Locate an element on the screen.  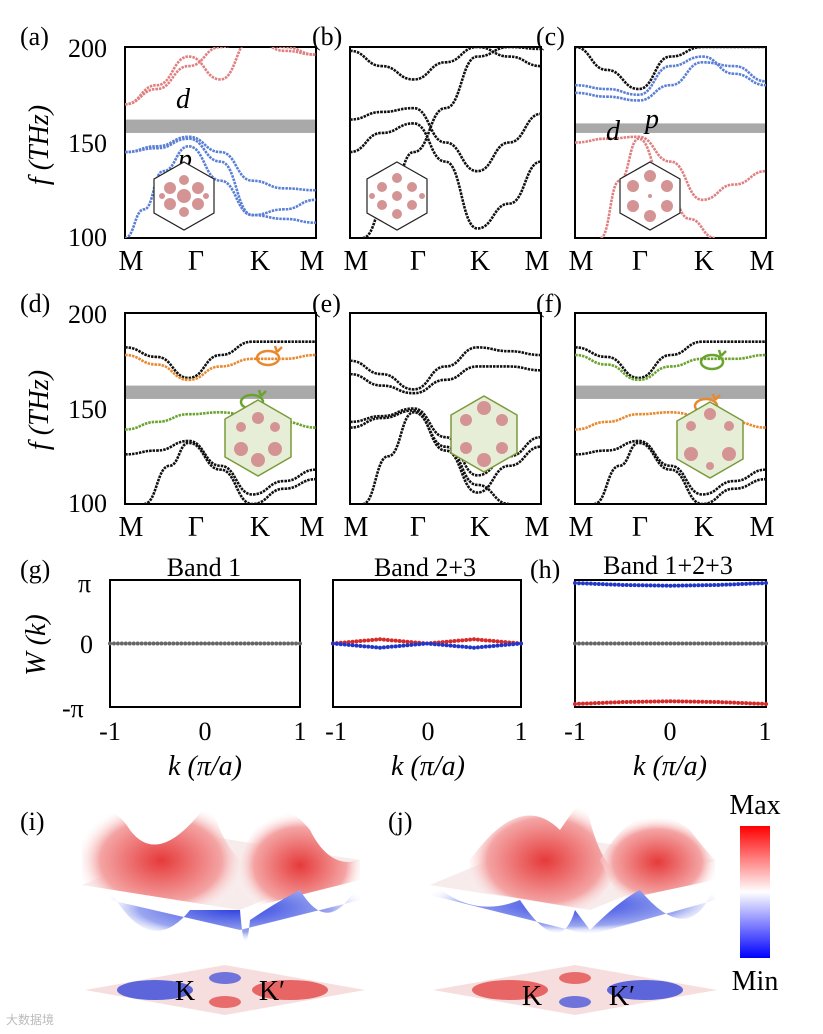
ytick-g-minus-pi: -π is located at coordinates (73, 708).